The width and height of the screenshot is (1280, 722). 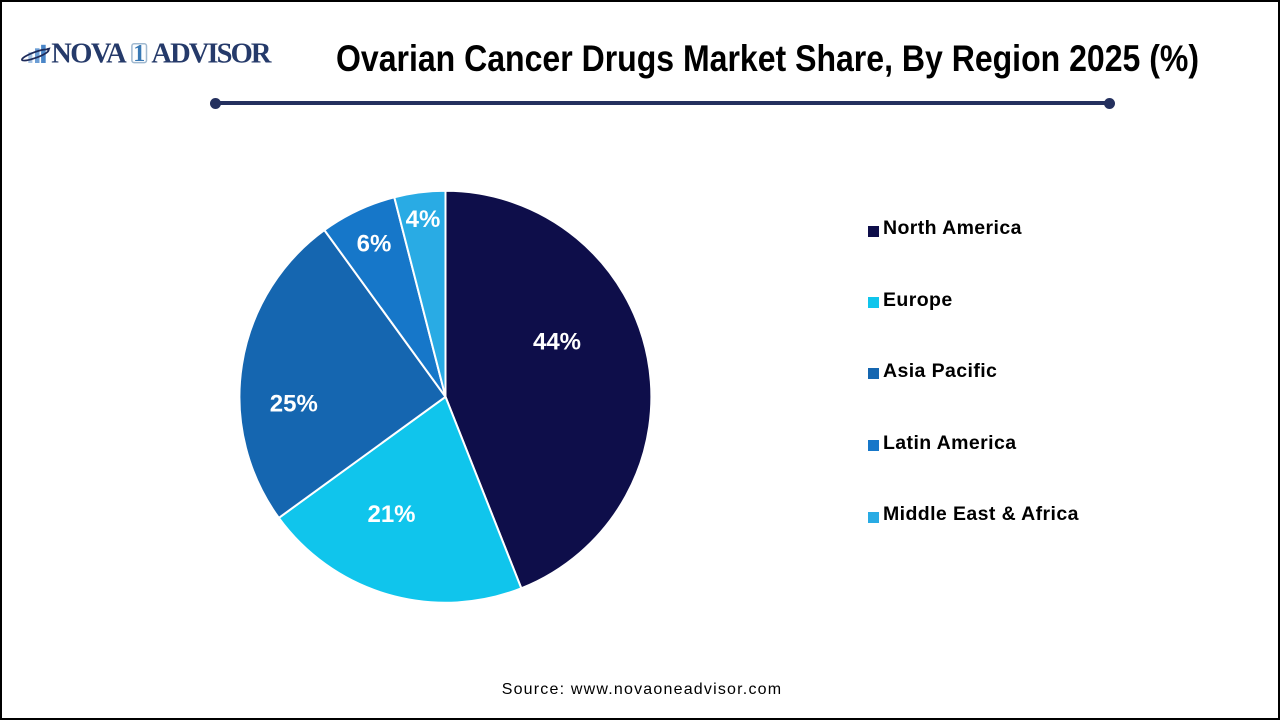 What do you see at coordinates (211, 53) in the screenshot?
I see `svg-text: ADVISOR` at bounding box center [211, 53].